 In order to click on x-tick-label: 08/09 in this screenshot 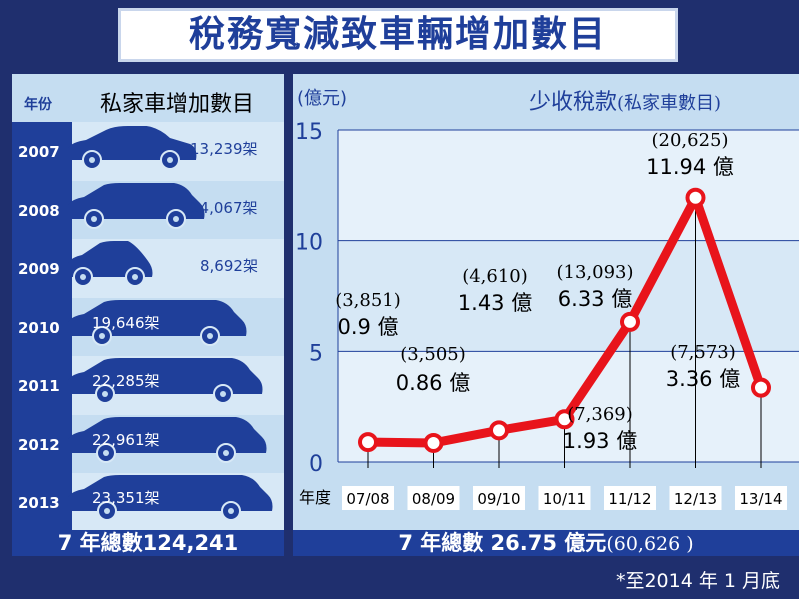, I will do `click(433, 499)`.